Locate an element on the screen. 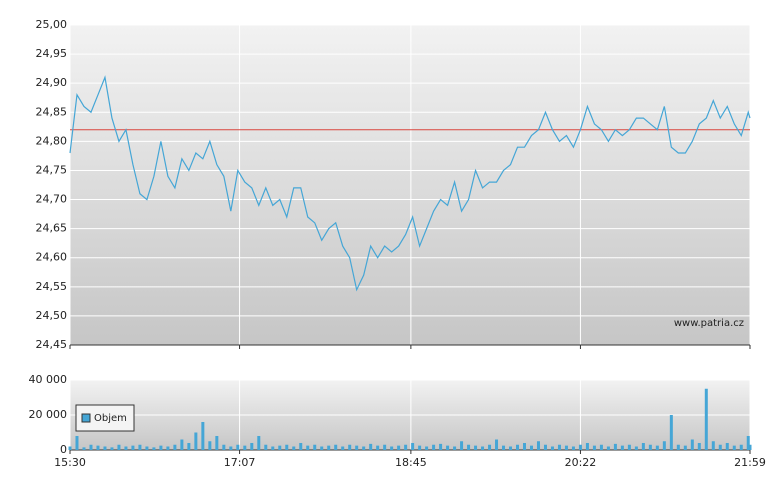 The image size is (780, 490). legend-label: Objem is located at coordinates (110, 418).